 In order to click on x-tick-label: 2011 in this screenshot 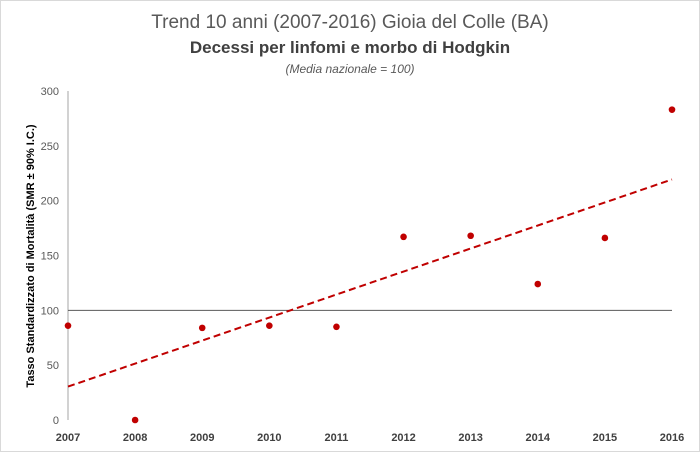, I will do `click(337, 438)`.